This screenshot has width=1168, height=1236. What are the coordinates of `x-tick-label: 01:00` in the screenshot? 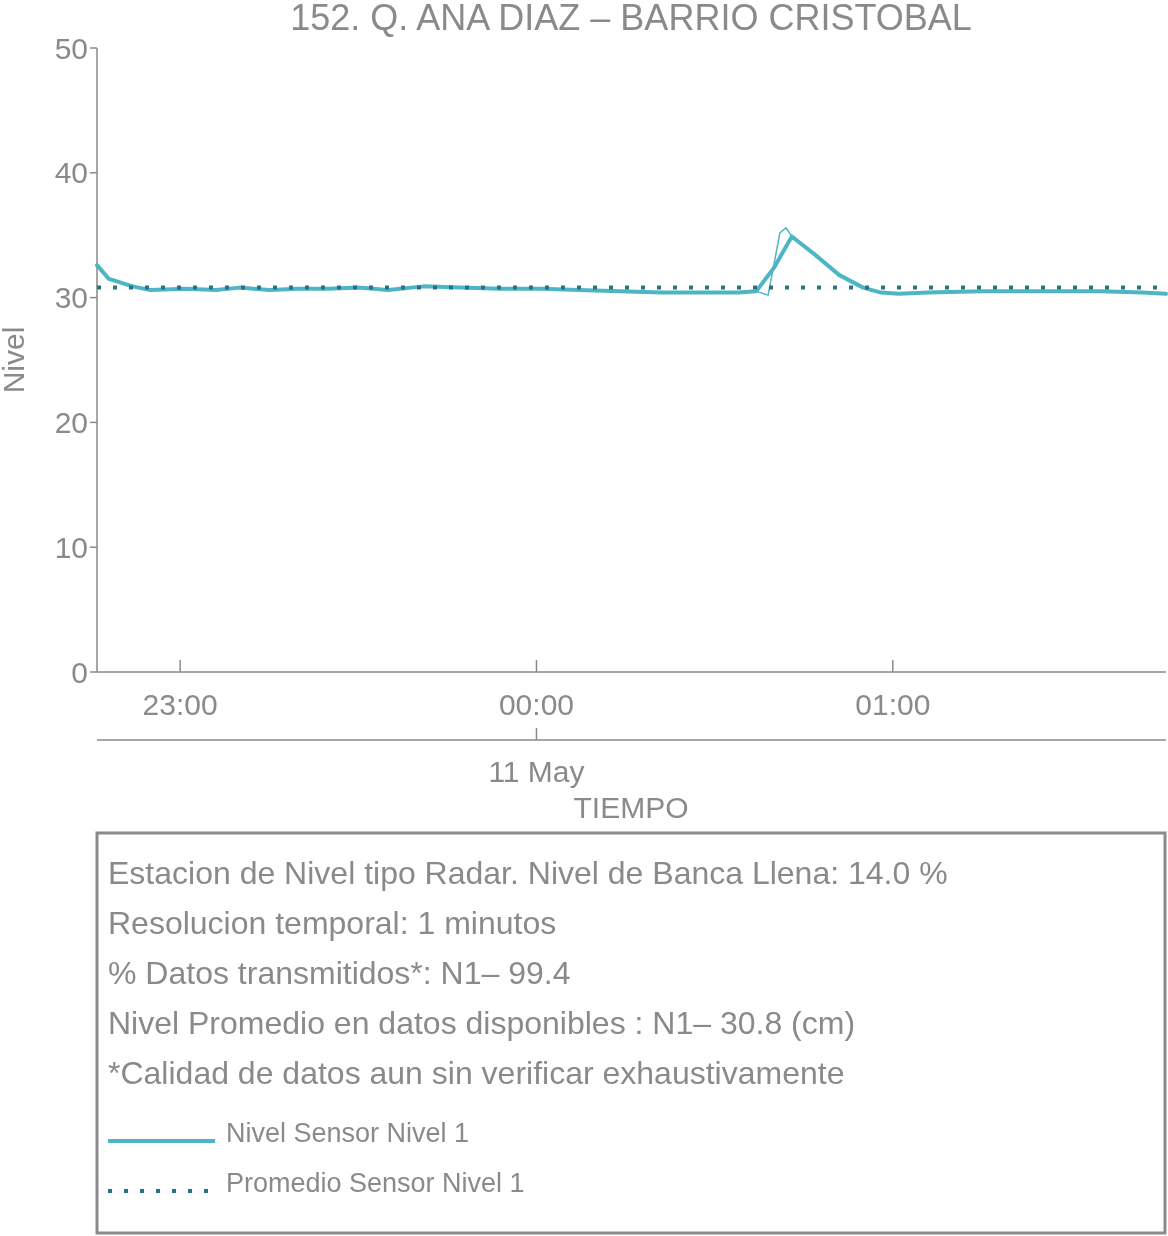 It's located at (893, 704).